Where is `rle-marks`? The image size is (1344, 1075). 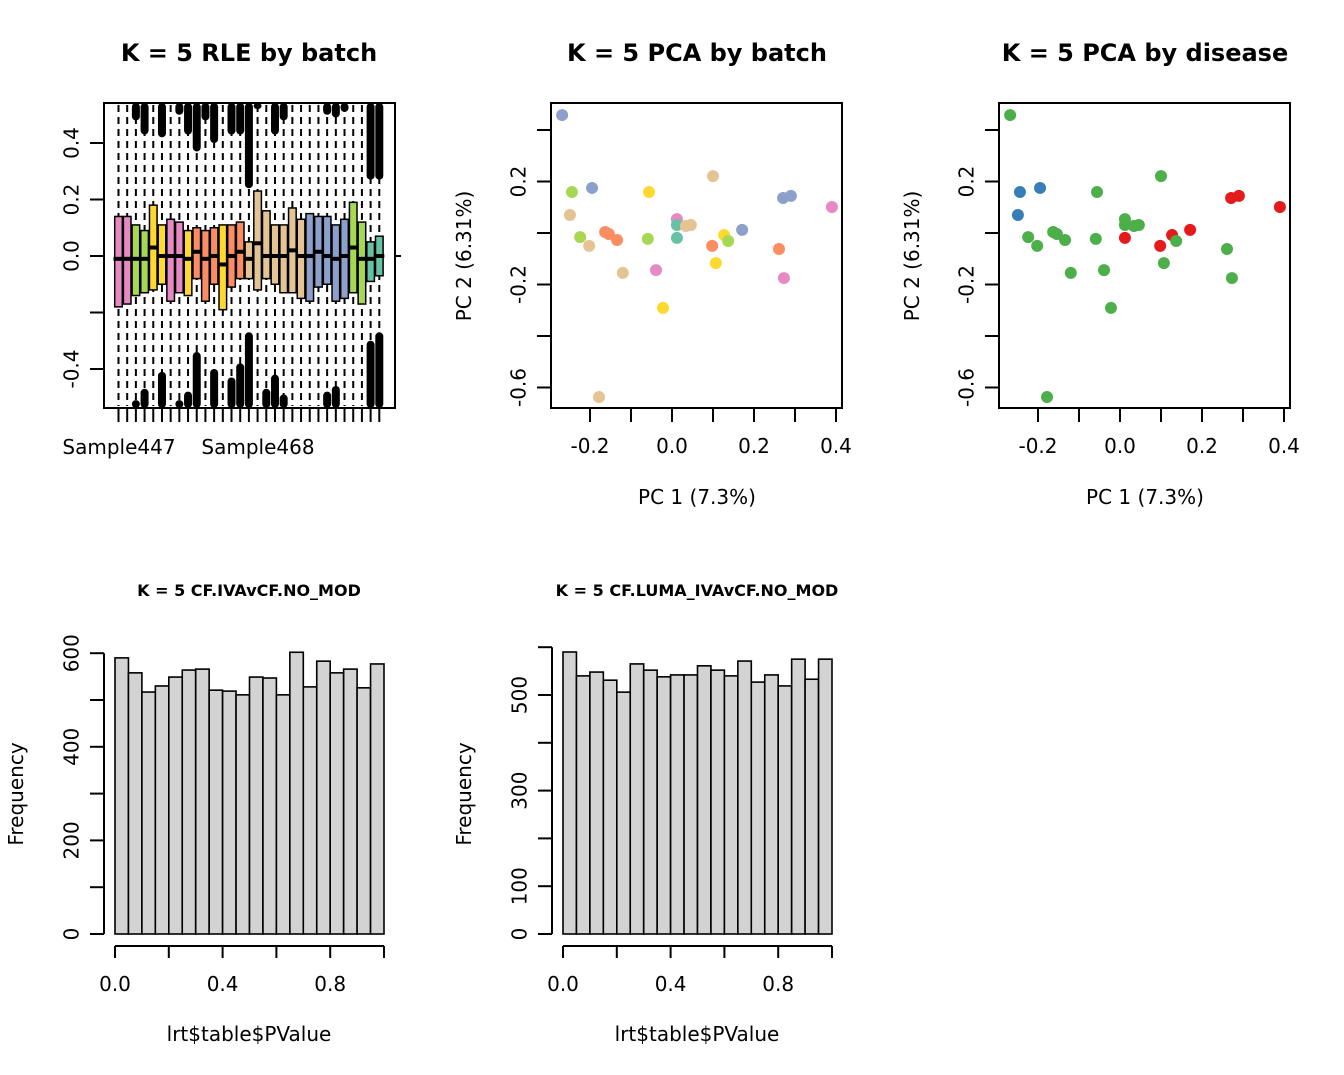
rle-marks is located at coordinates (248, 255).